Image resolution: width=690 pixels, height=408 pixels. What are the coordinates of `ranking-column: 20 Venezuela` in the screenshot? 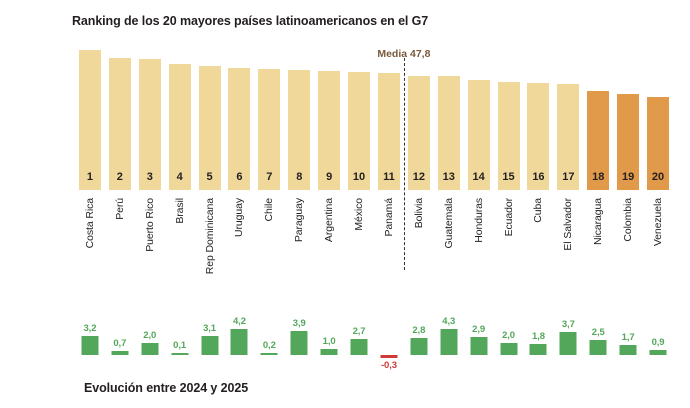 It's located at (658, 145).